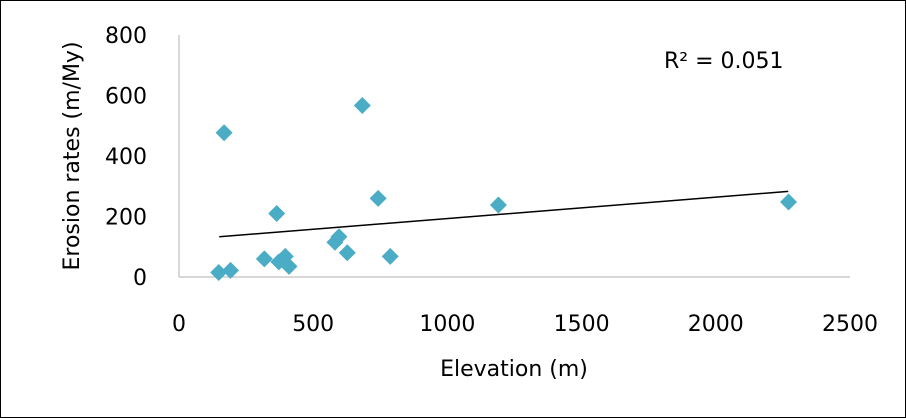 This screenshot has width=906, height=418. Describe the element at coordinates (72, 155) in the screenshot. I see `y-axis-title: Erosion rates (m/My)` at that location.